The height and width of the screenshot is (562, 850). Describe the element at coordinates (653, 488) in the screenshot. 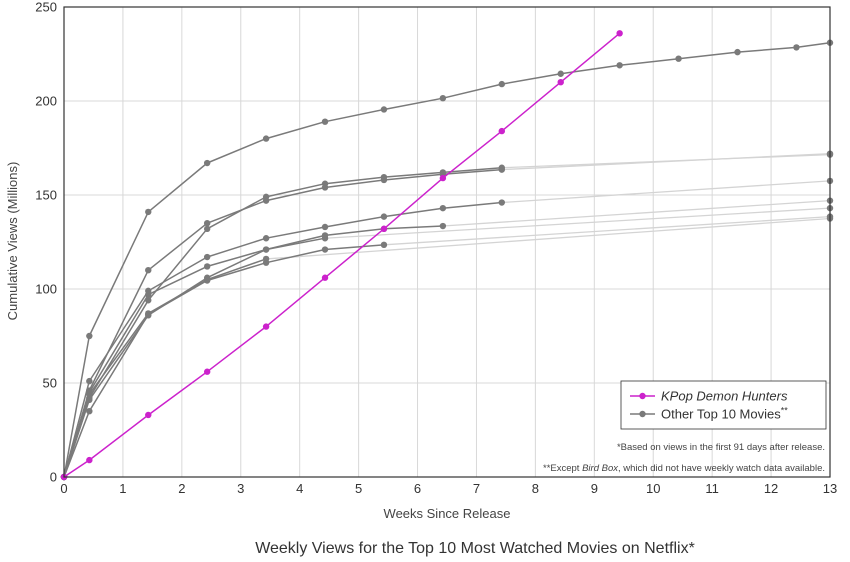

I see `x-tick-label-10: 10` at that location.